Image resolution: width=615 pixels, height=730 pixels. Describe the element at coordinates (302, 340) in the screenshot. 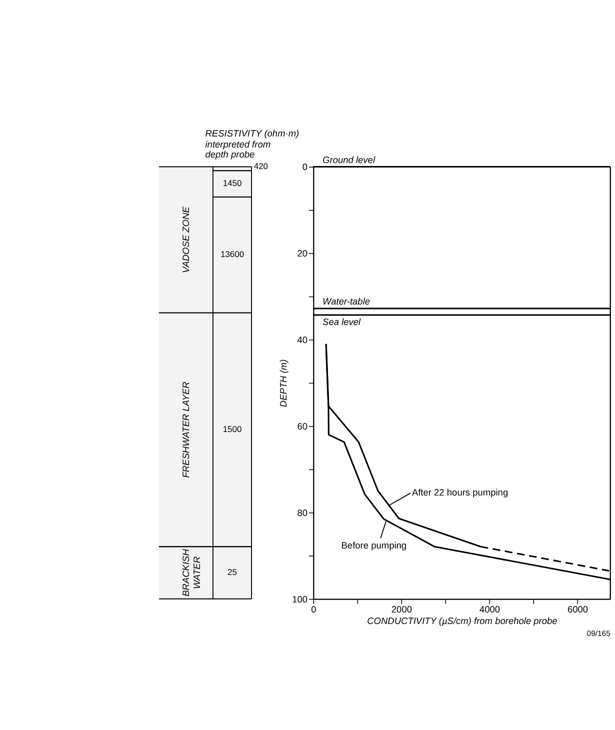

I see `y-tick-label: 40` at that location.